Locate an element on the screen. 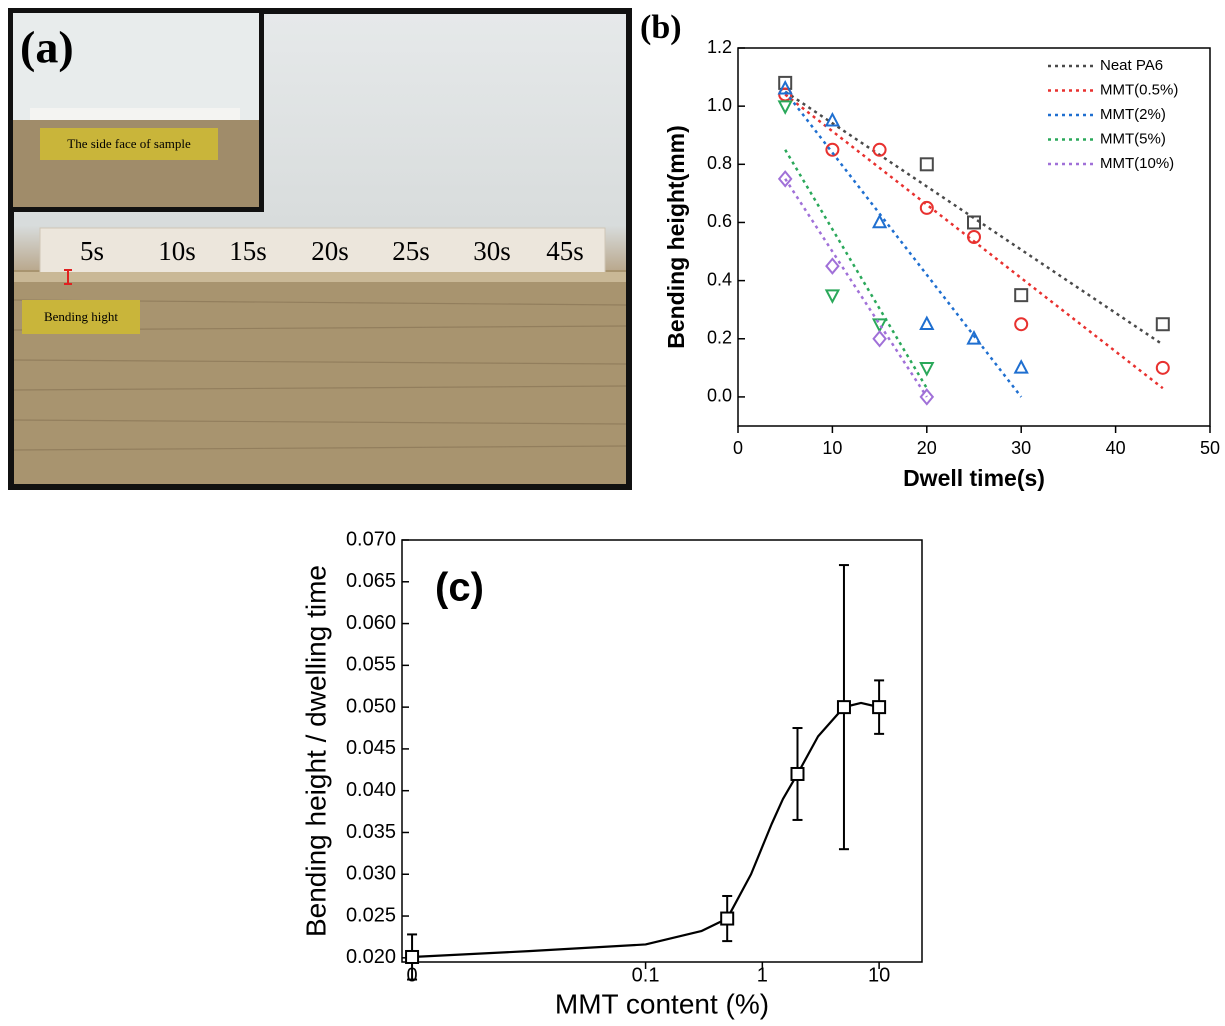 This screenshot has height=1026, width=1225. y-tick-label: 0.6 is located at coordinates (719, 221).